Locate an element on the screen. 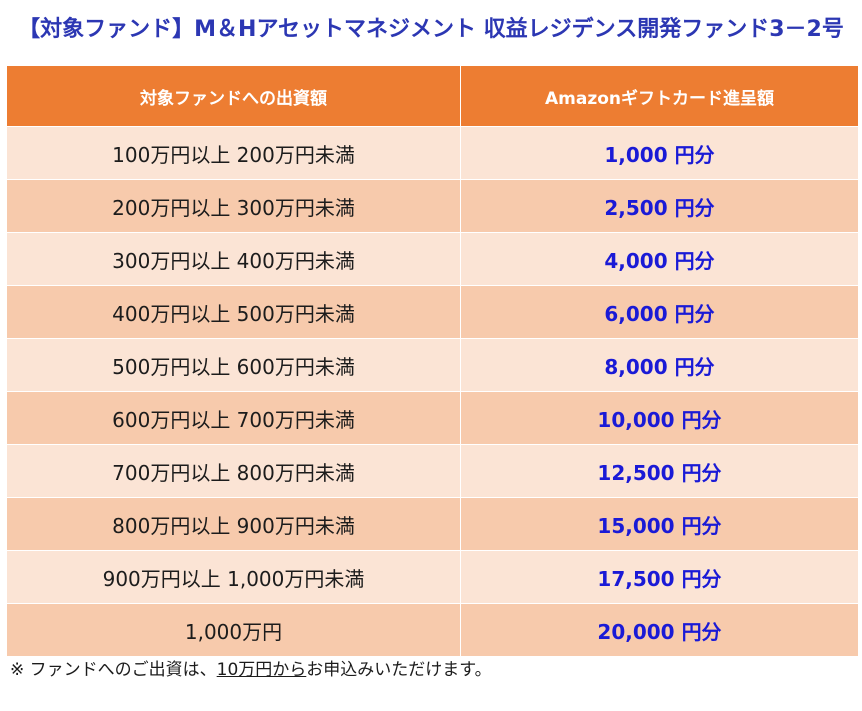  investment-range: 600万円以上 700万円未満 is located at coordinates (233, 418).